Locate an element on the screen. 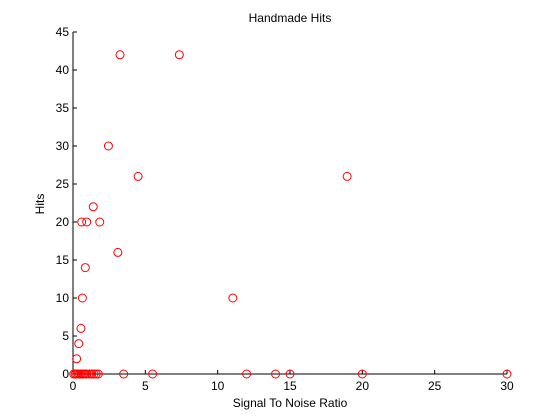  y-tick-label: 45 is located at coordinates (63, 32).